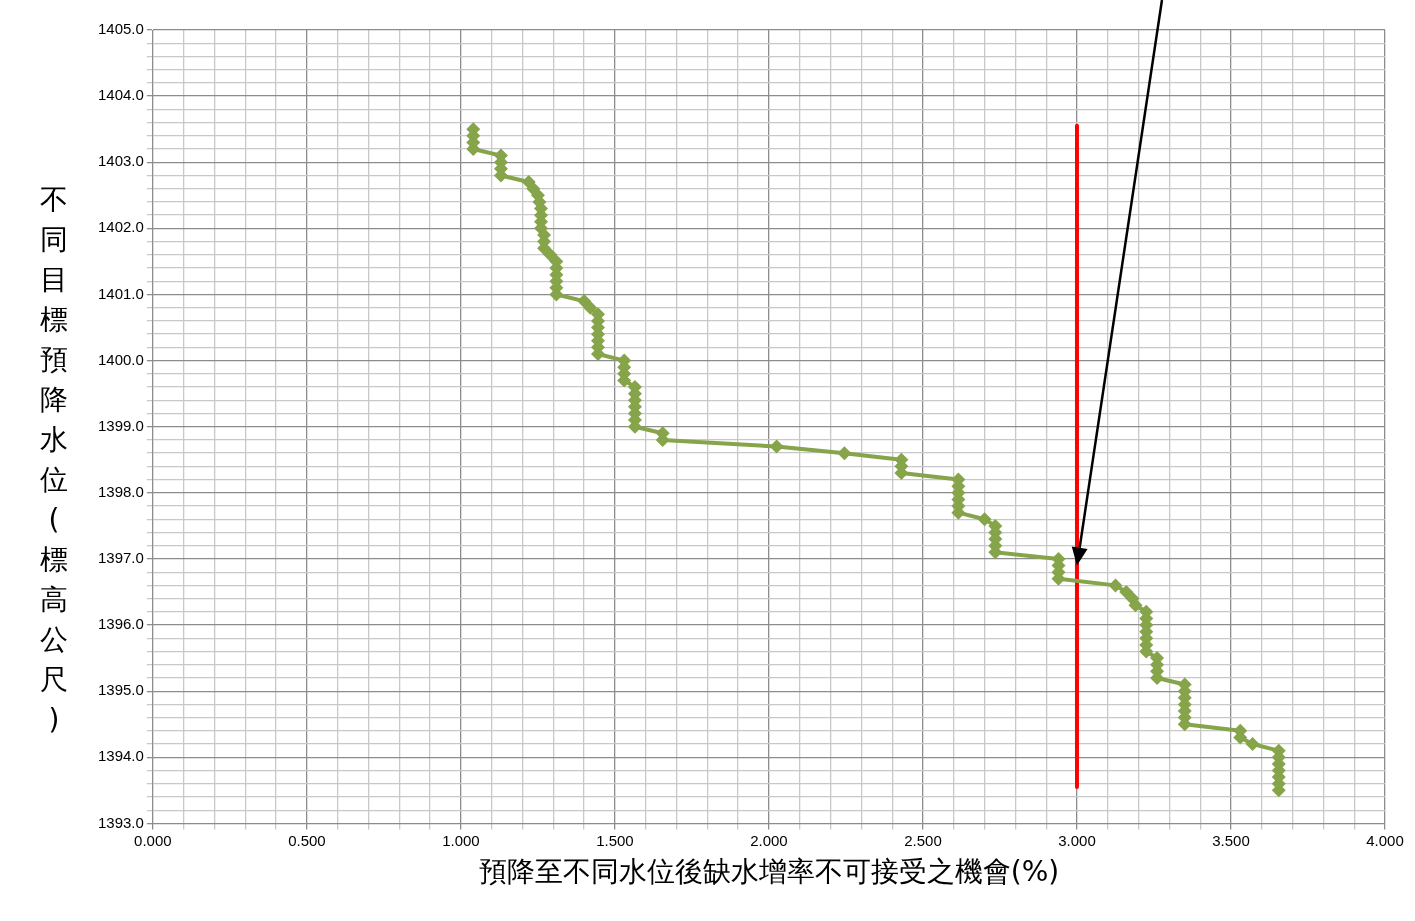  What do you see at coordinates (120, 95) in the screenshot?
I see `y-tick-label: 1404.0` at bounding box center [120, 95].